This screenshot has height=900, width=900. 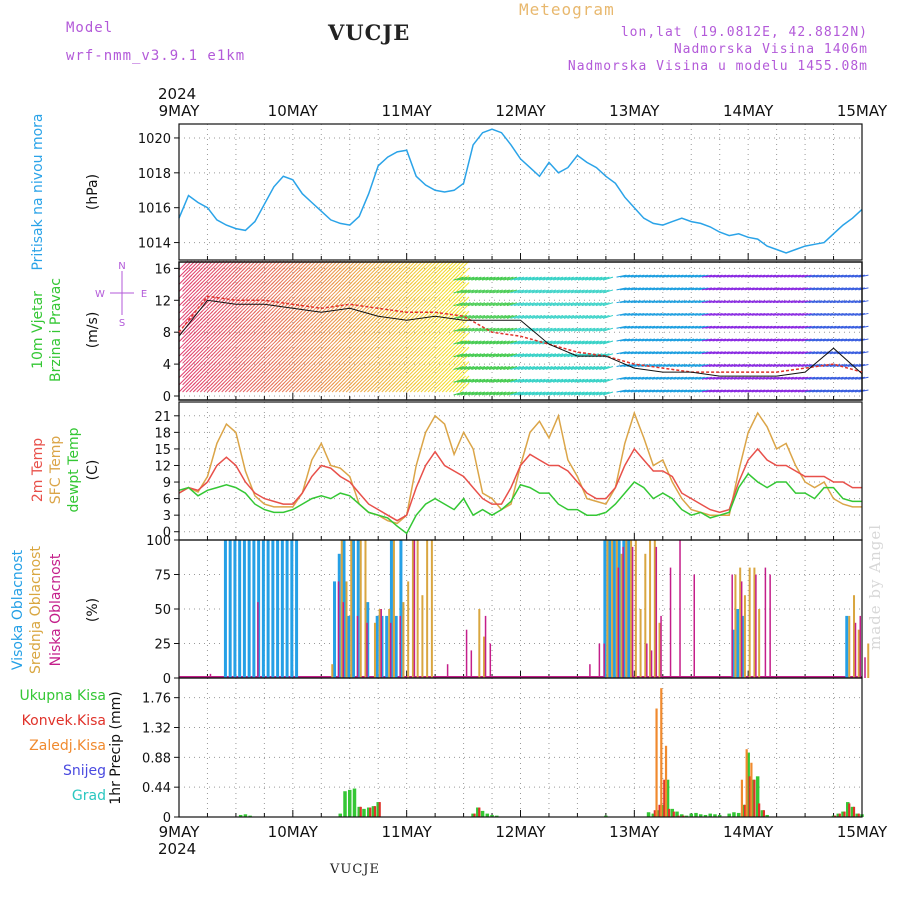 What do you see at coordinates (67, 746) in the screenshot?
I see `precip-legend-3: Zaledj.Kisa` at bounding box center [67, 746].